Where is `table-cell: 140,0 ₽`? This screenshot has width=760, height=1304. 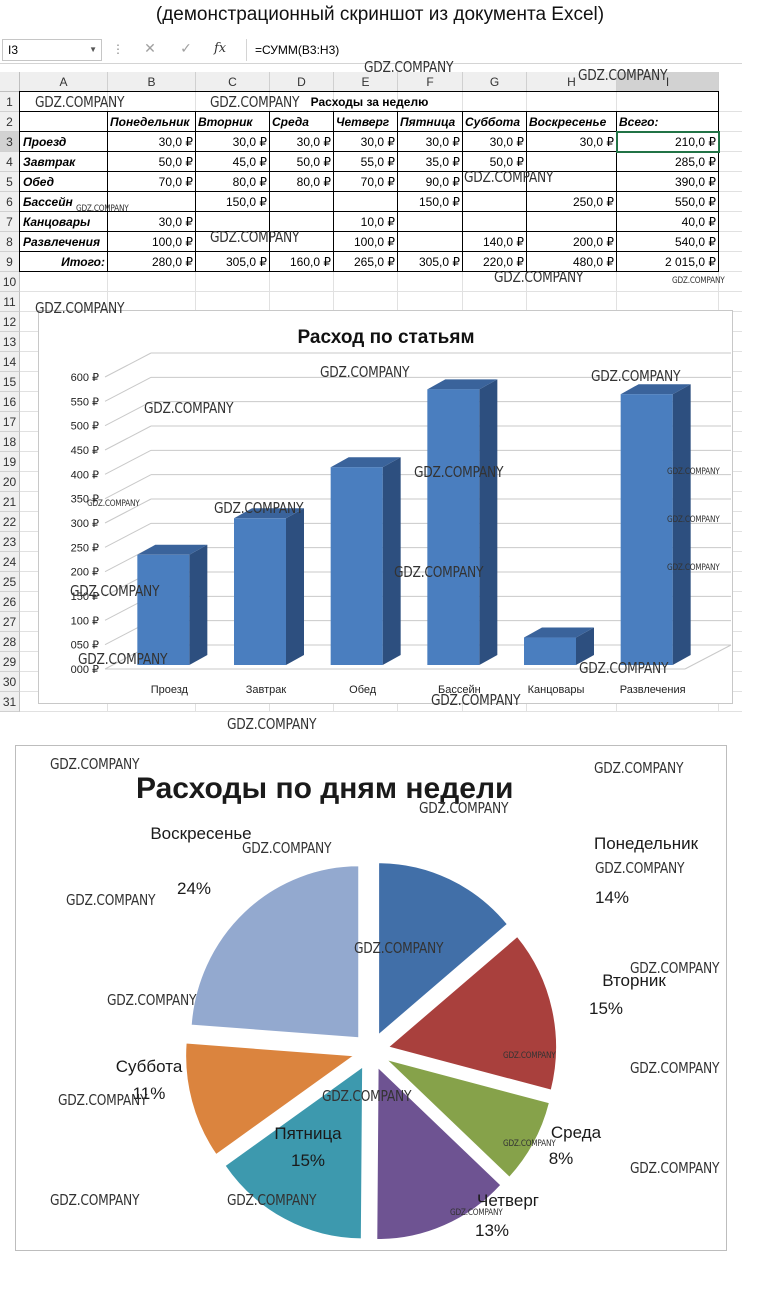
table-cell: 140,0 ₽ is located at coordinates (503, 242).